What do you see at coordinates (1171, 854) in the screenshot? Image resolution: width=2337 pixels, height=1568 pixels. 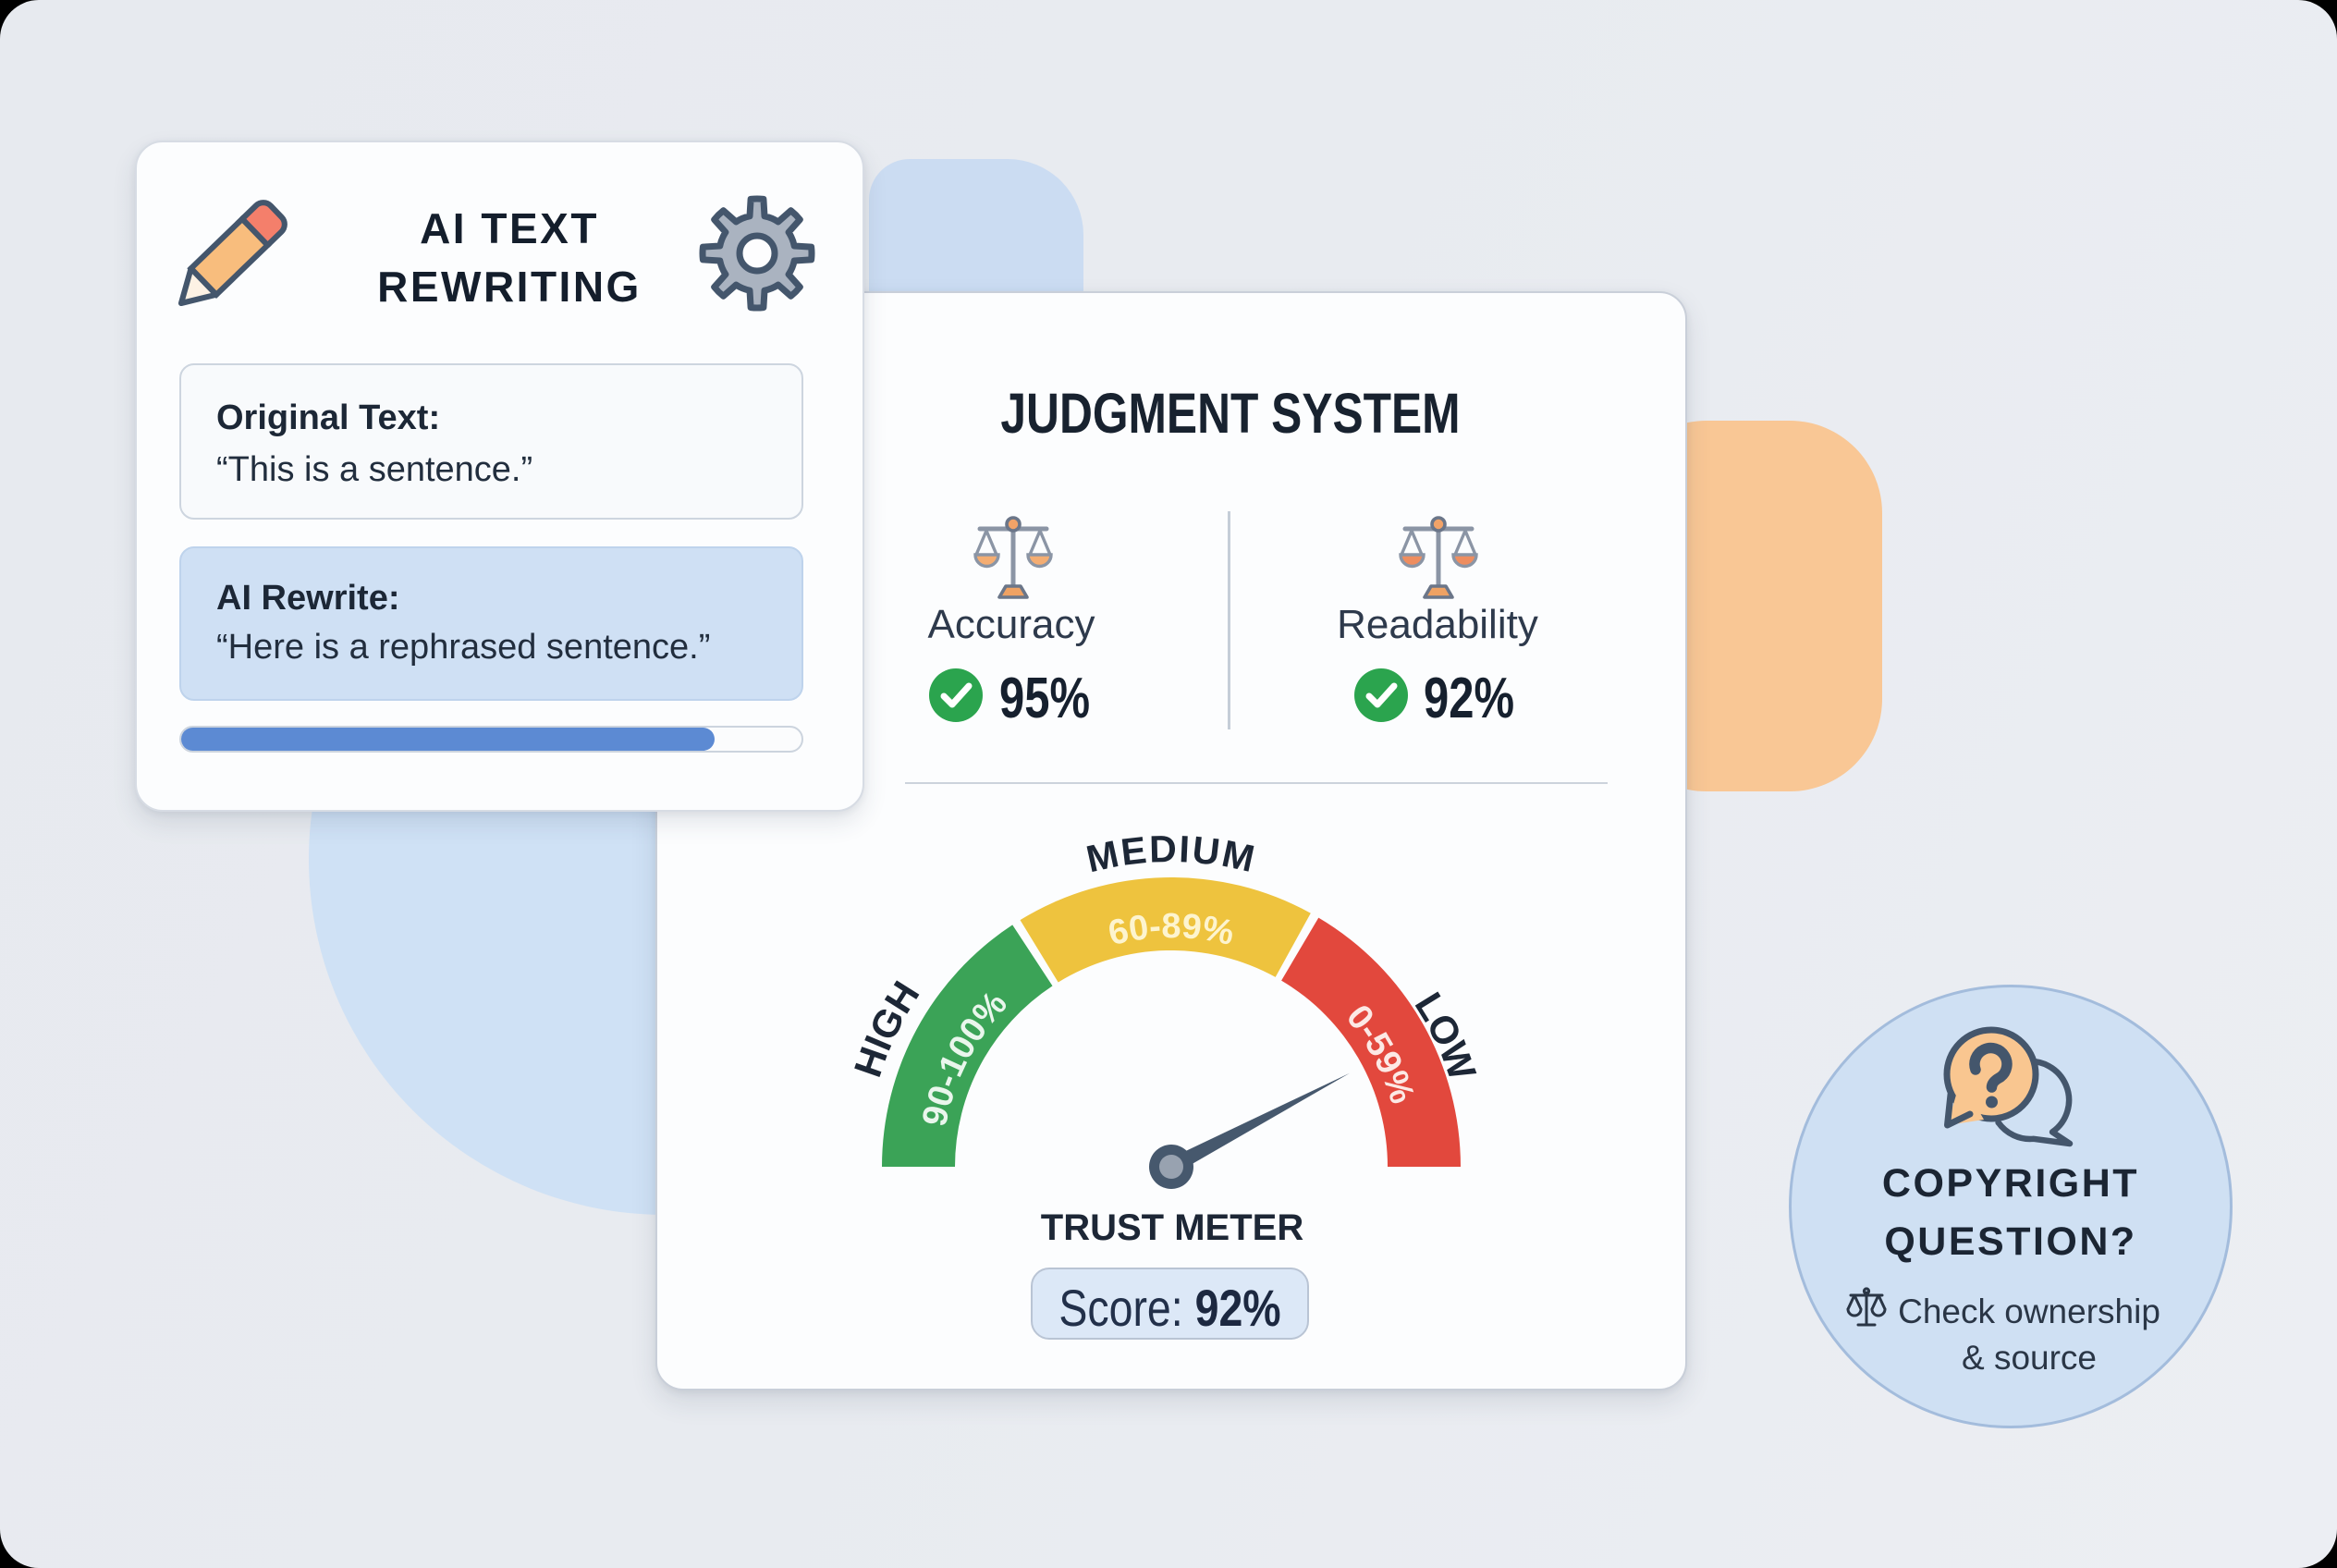 I see `svg-text: MEDIUM` at bounding box center [1171, 854].